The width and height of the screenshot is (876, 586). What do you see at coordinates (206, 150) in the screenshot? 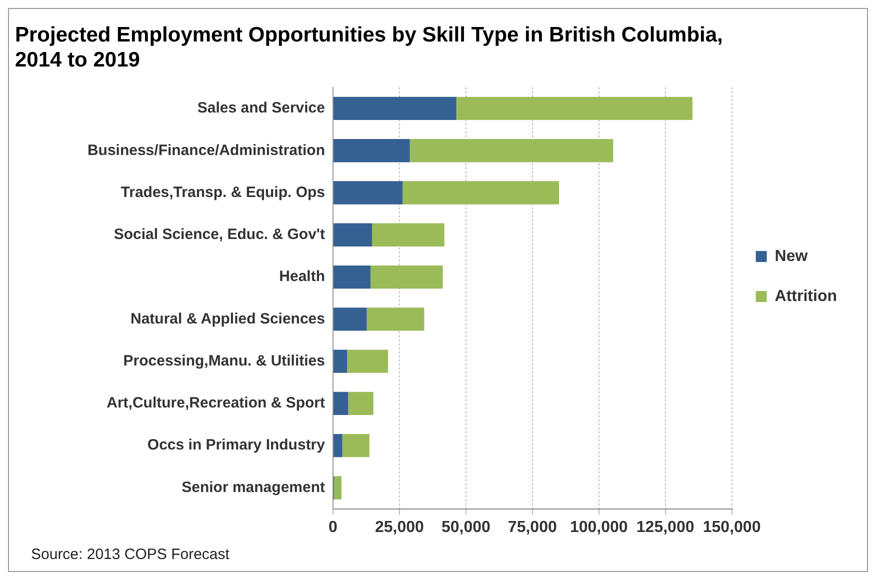
I see `y-tick-label: Business/Finance/Administration` at bounding box center [206, 150].